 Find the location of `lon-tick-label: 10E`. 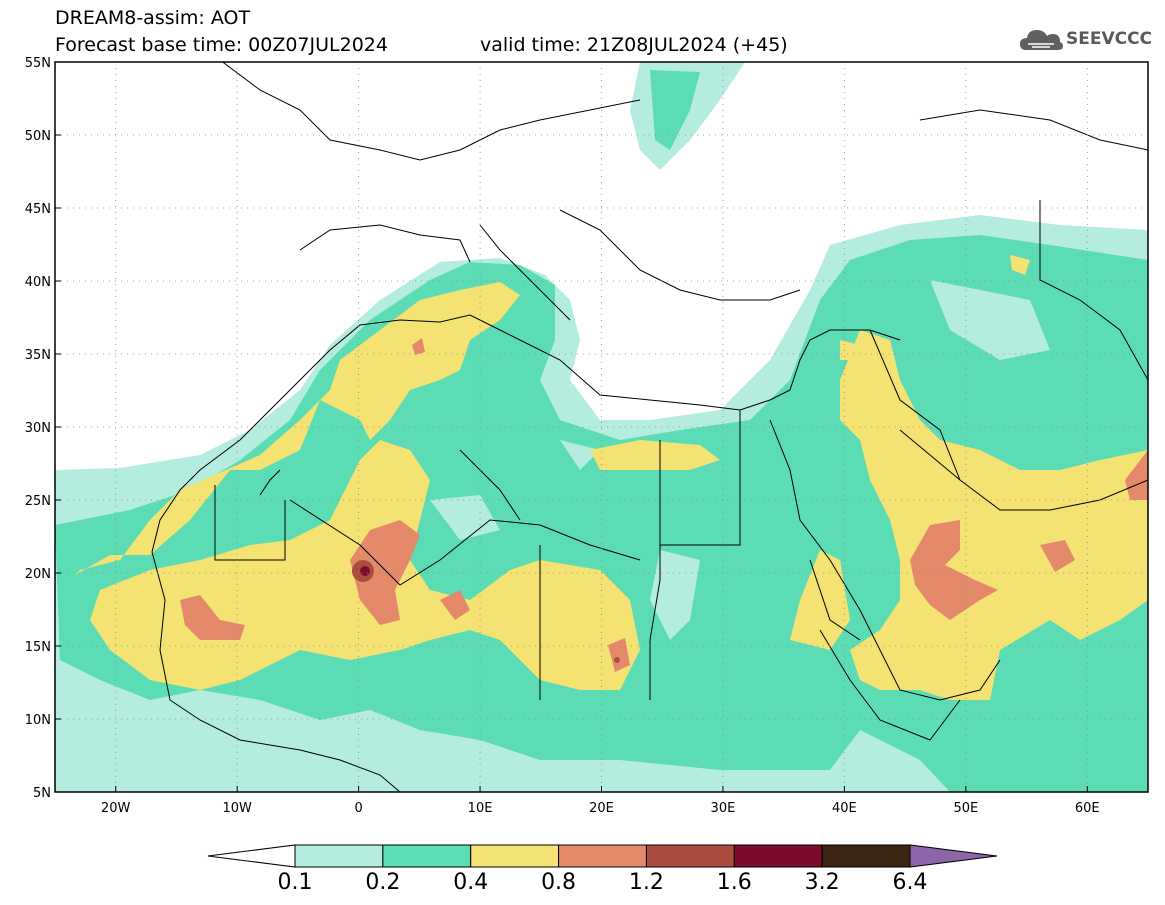

lon-tick-label: 10E is located at coordinates (480, 808).